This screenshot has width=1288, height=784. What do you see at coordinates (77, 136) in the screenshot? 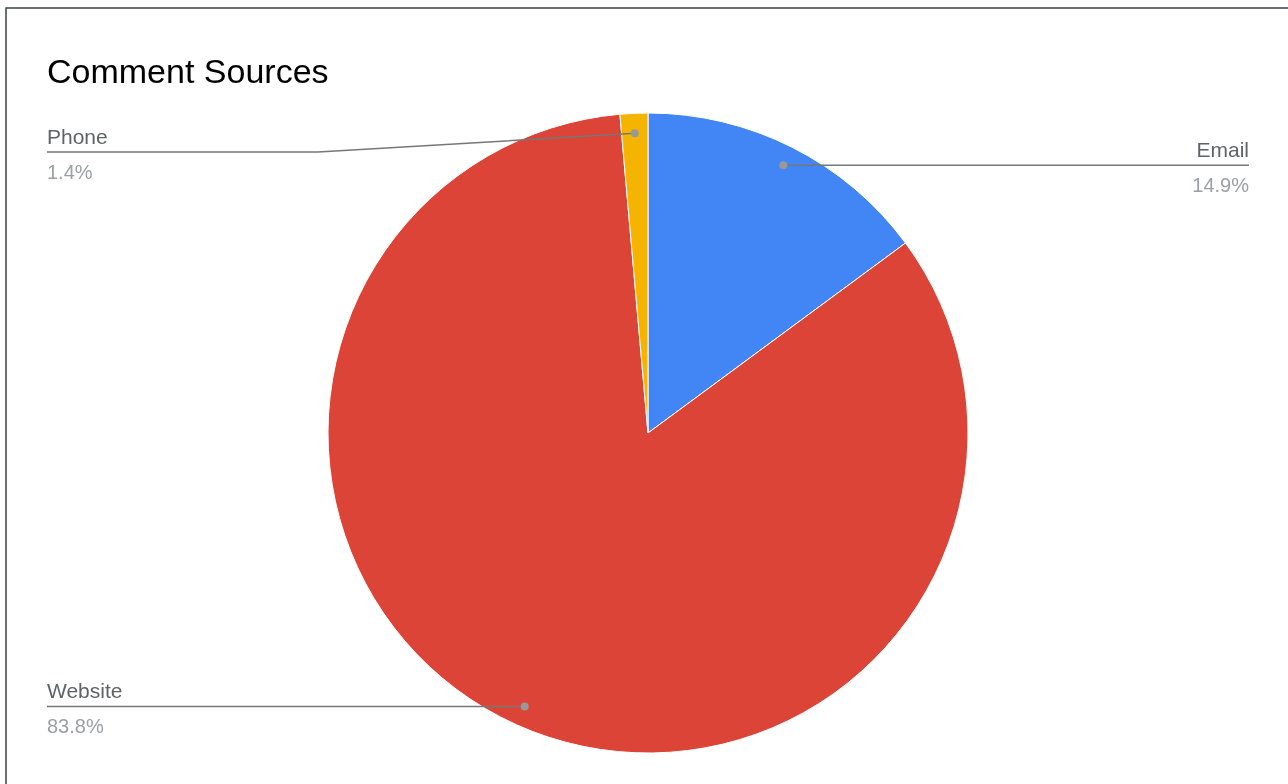
I see `slice-label: Phone` at bounding box center [77, 136].